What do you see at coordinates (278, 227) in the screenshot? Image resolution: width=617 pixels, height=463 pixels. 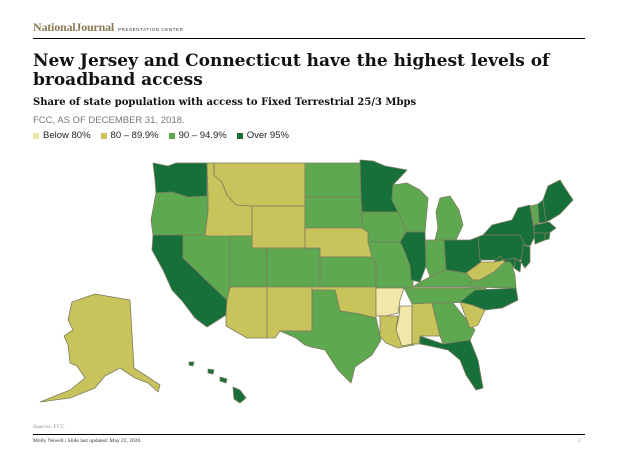 I see `state-WY` at bounding box center [278, 227].